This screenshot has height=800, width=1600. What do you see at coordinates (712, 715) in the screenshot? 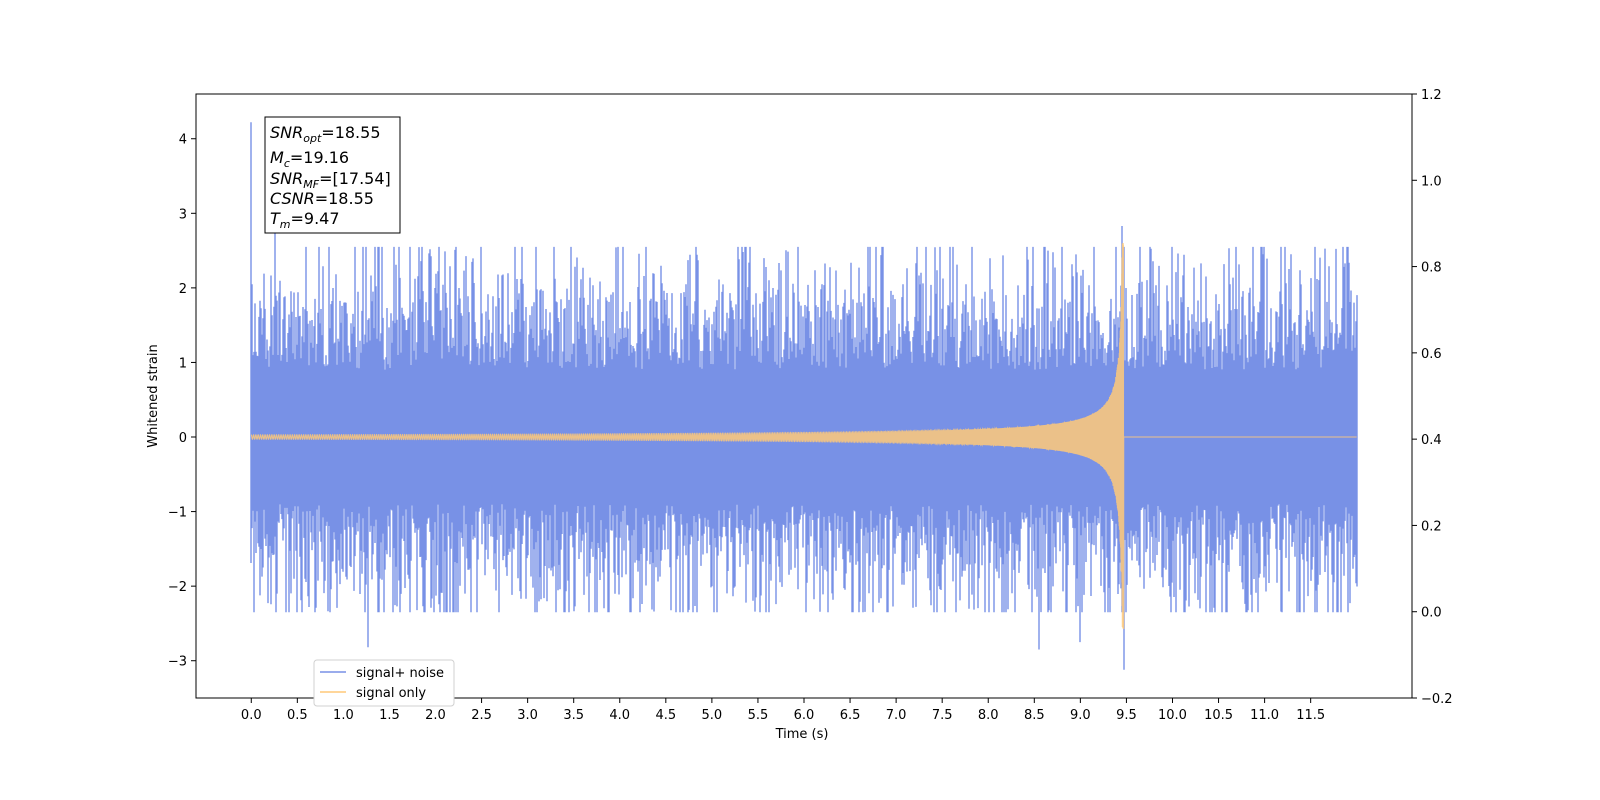
I see `x-tick-label: 5.0` at bounding box center [712, 715].